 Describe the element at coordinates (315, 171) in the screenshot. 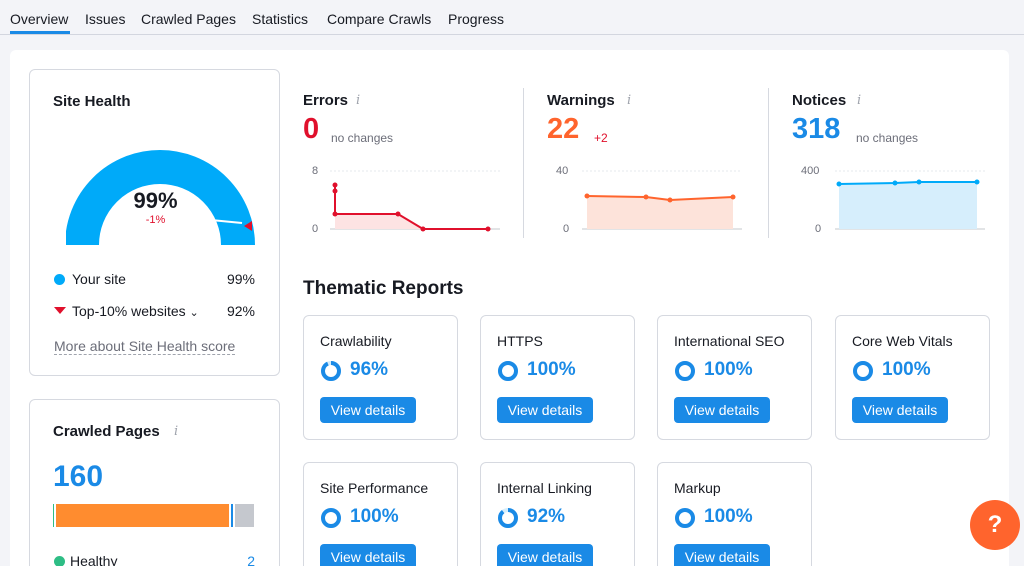

I see `errors-ymax: 8` at that location.